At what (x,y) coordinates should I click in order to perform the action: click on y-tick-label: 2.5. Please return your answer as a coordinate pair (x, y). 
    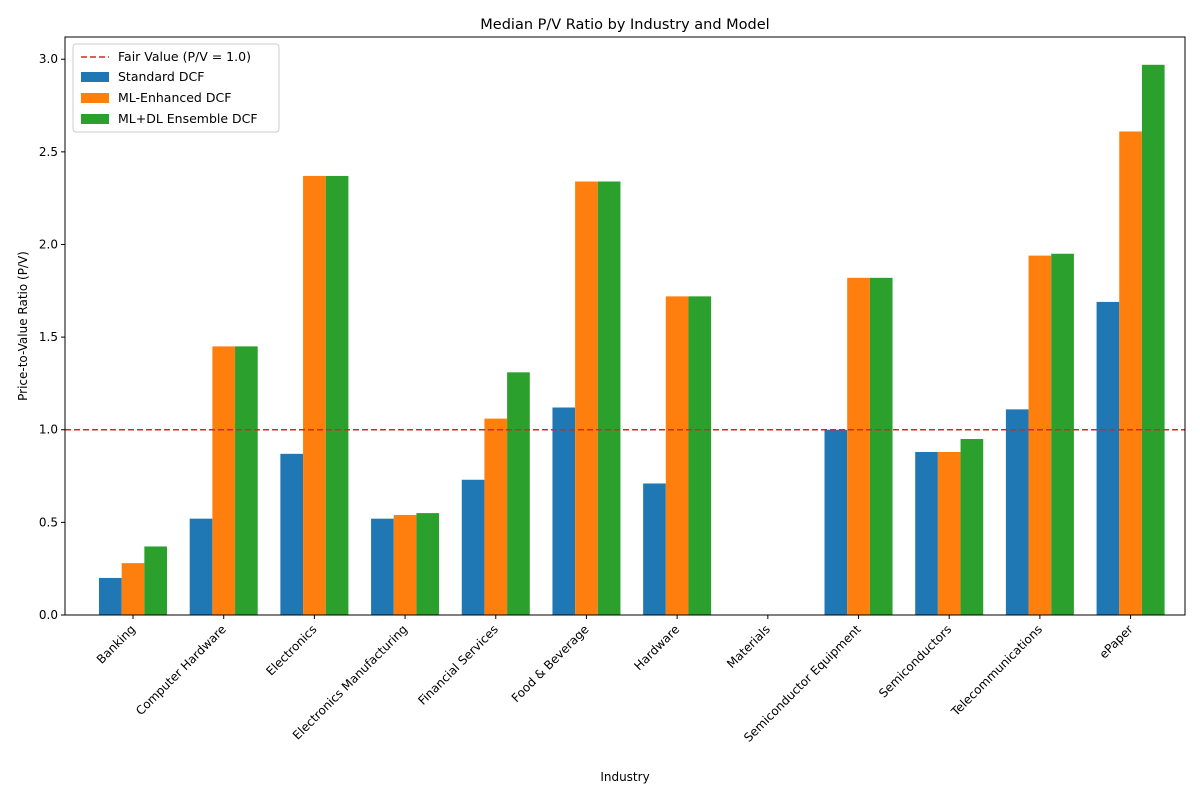
    Looking at the image, I should click on (48, 152).